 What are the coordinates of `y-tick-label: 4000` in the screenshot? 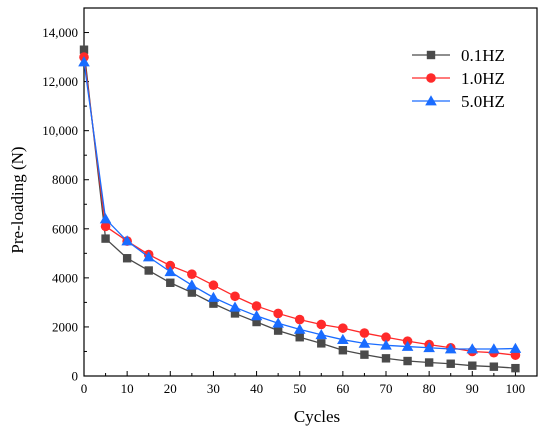 It's located at (65, 277).